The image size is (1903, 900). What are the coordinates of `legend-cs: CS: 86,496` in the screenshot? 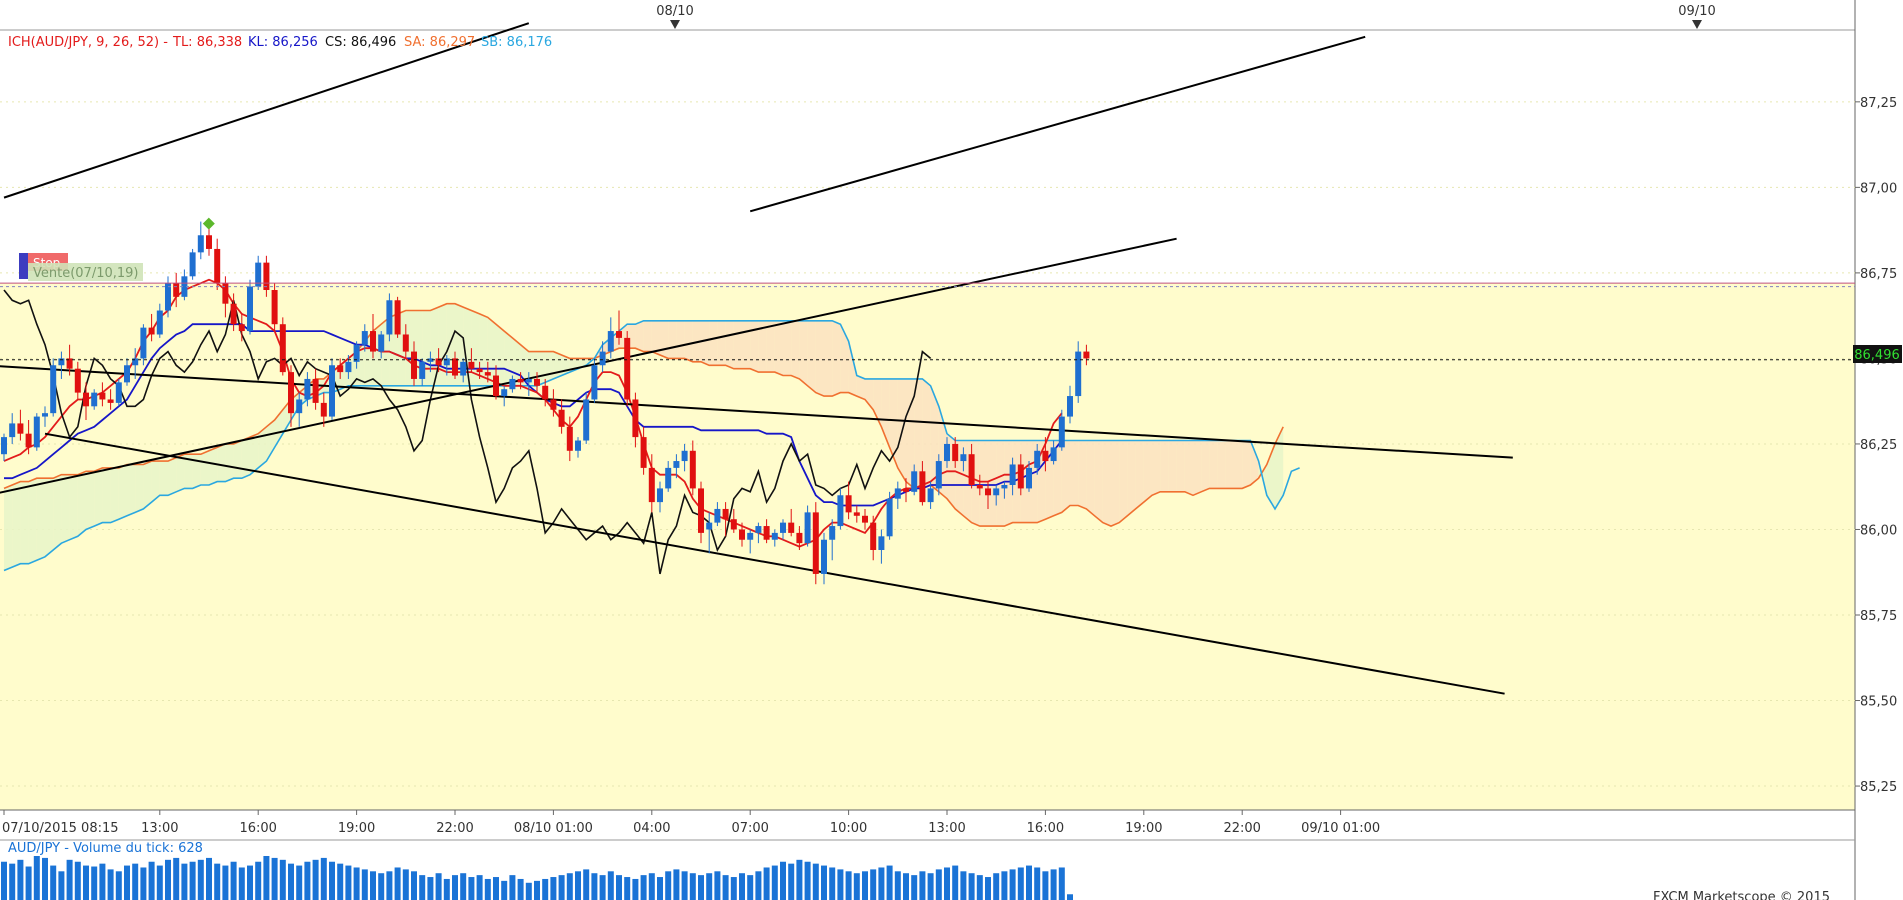 It's located at (360, 42).